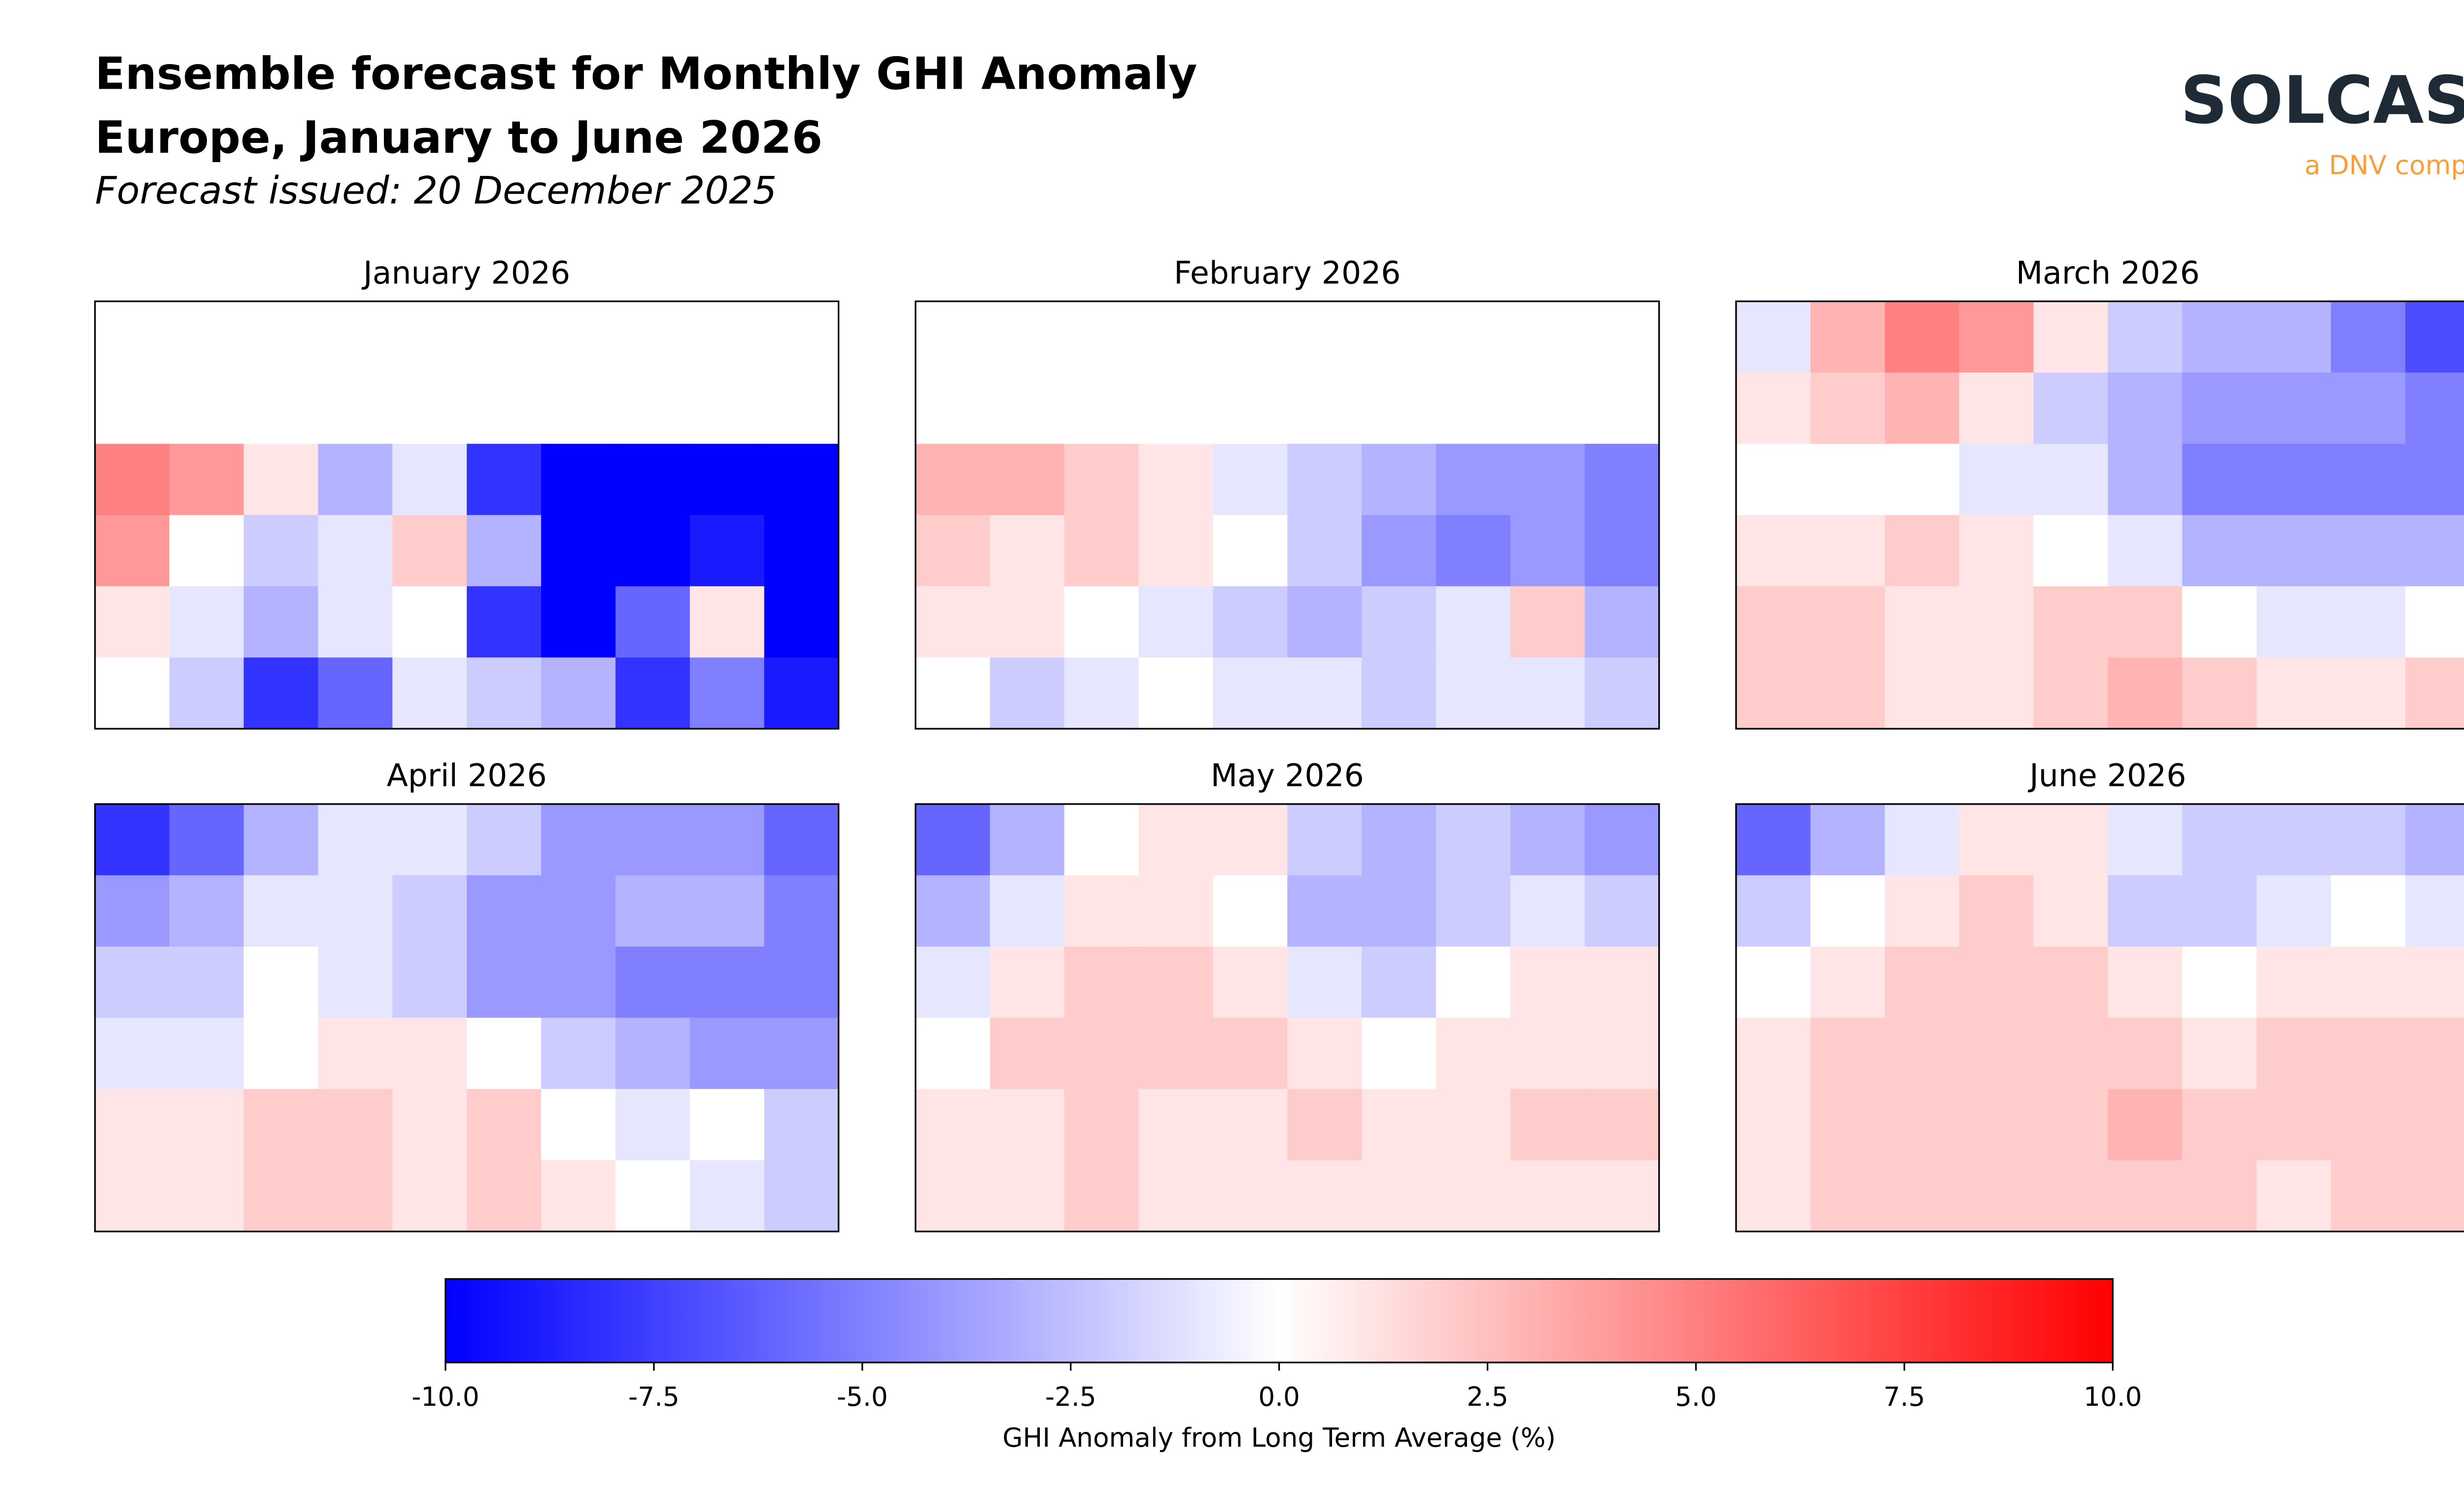  What do you see at coordinates (1279, 1320) in the screenshot?
I see `colorbar` at bounding box center [1279, 1320].